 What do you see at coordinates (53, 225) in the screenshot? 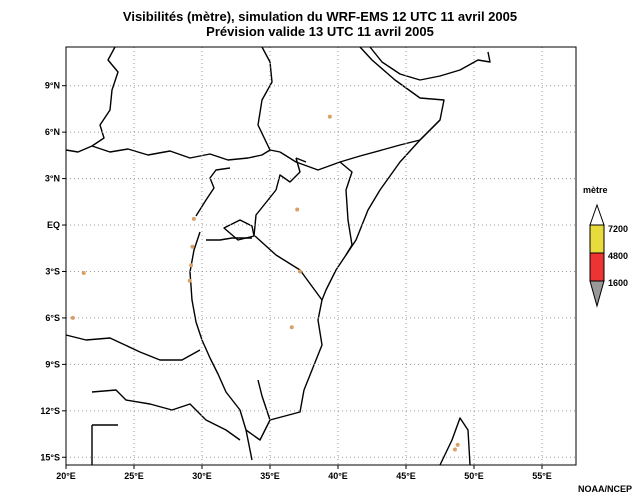
I see `lat-tick-label: EQ` at bounding box center [53, 225].